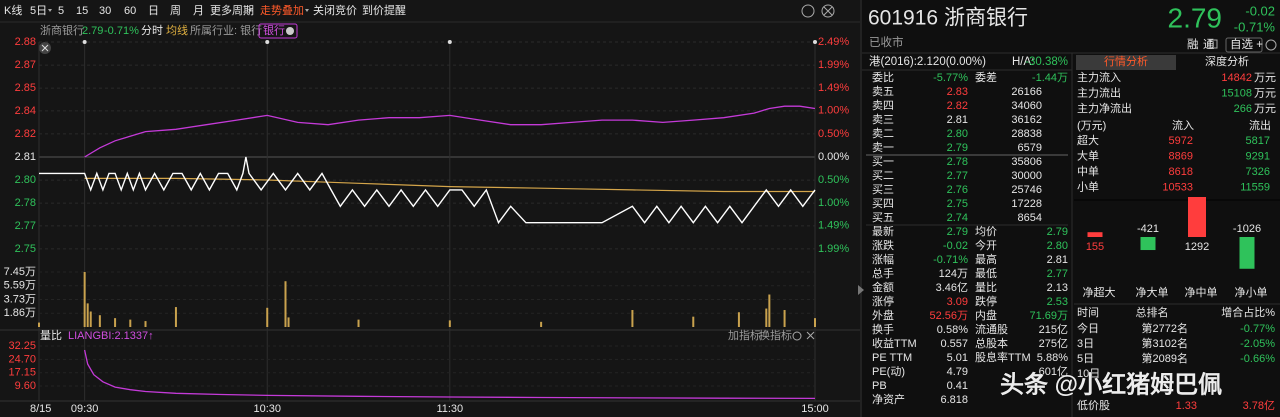 This screenshot has width=1280, height=417. What do you see at coordinates (986, 273) in the screenshot?
I see `stat-label: 最低` at bounding box center [986, 273].